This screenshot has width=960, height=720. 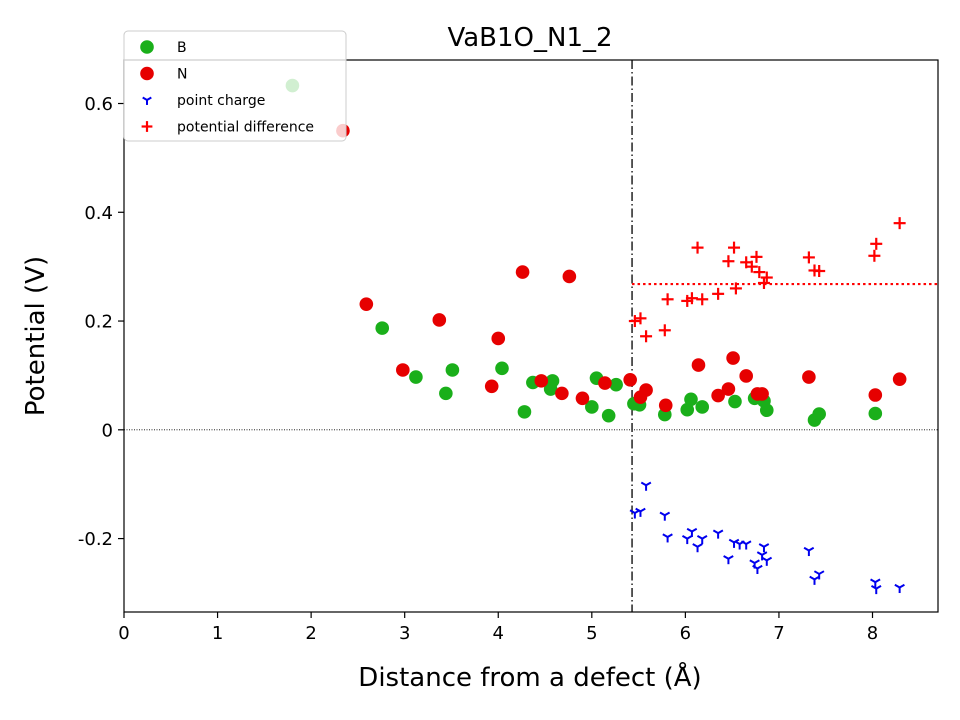 What do you see at coordinates (648, 484) in the screenshot?
I see `data-point-point-charge-2-right` at bounding box center [648, 484].